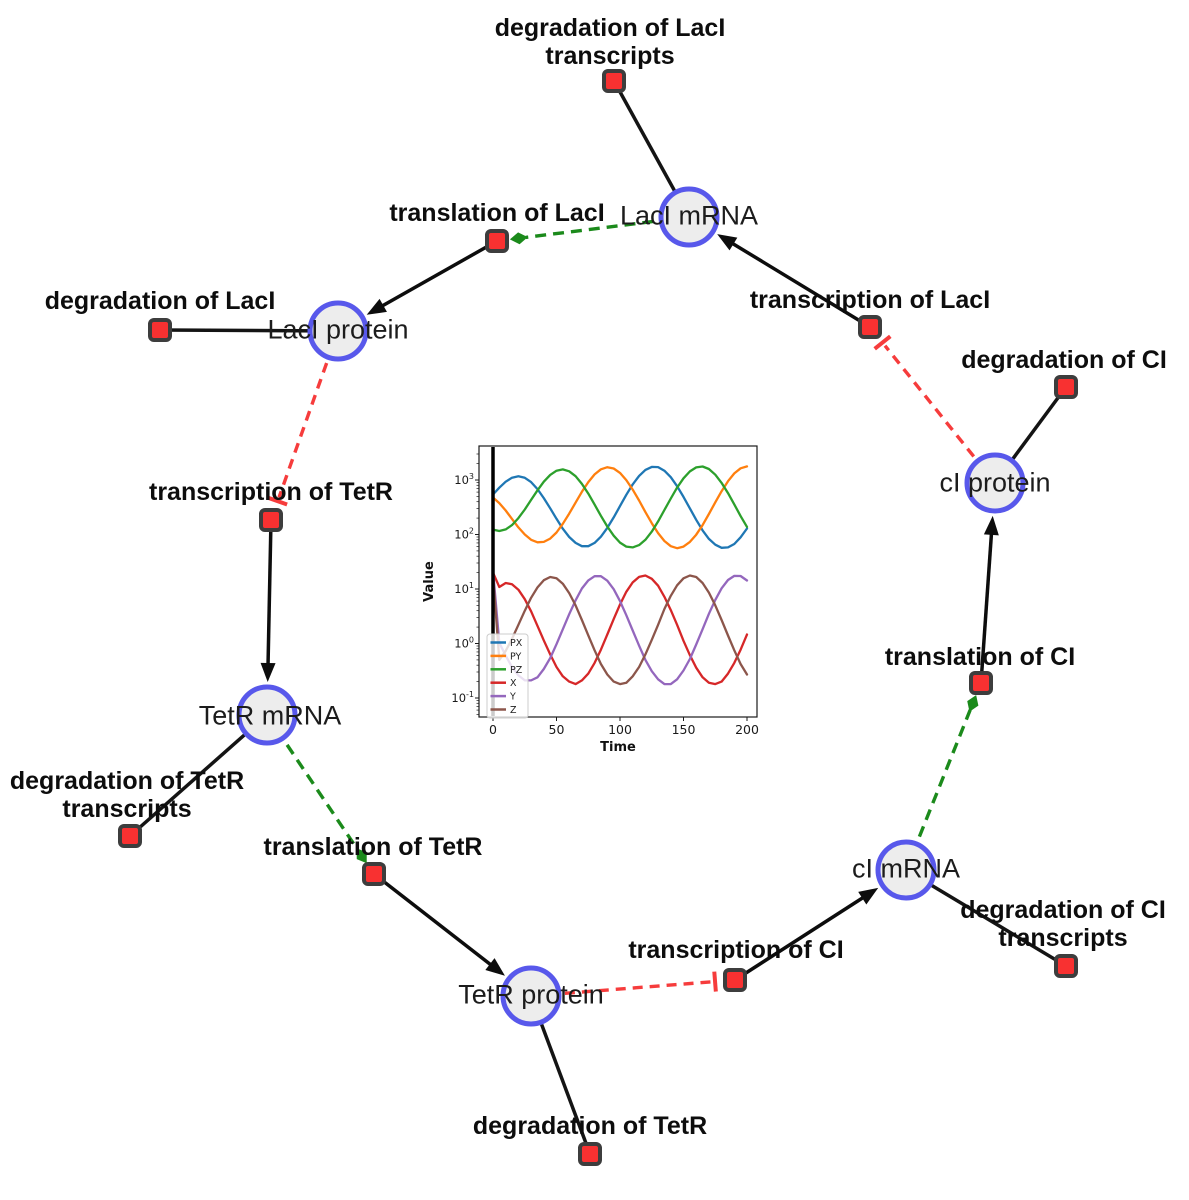 The width and height of the screenshot is (1189, 1200). What do you see at coordinates (513, 683) in the screenshot?
I see `legend-entry-x: X` at bounding box center [513, 683].